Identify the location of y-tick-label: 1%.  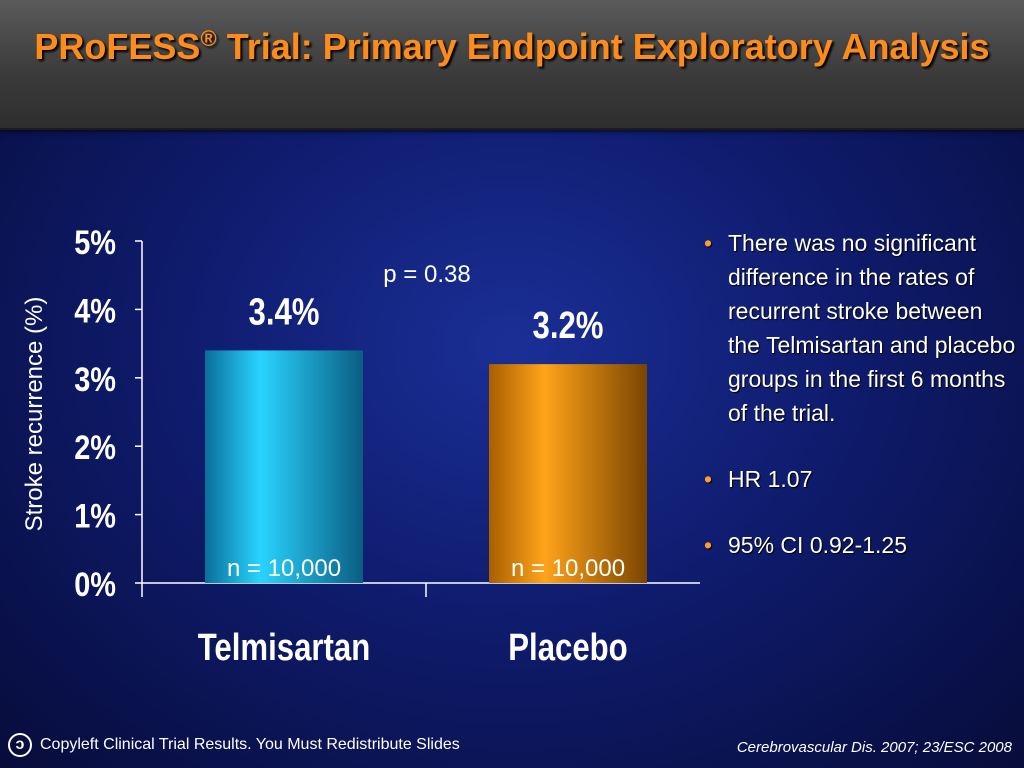
(95, 515).